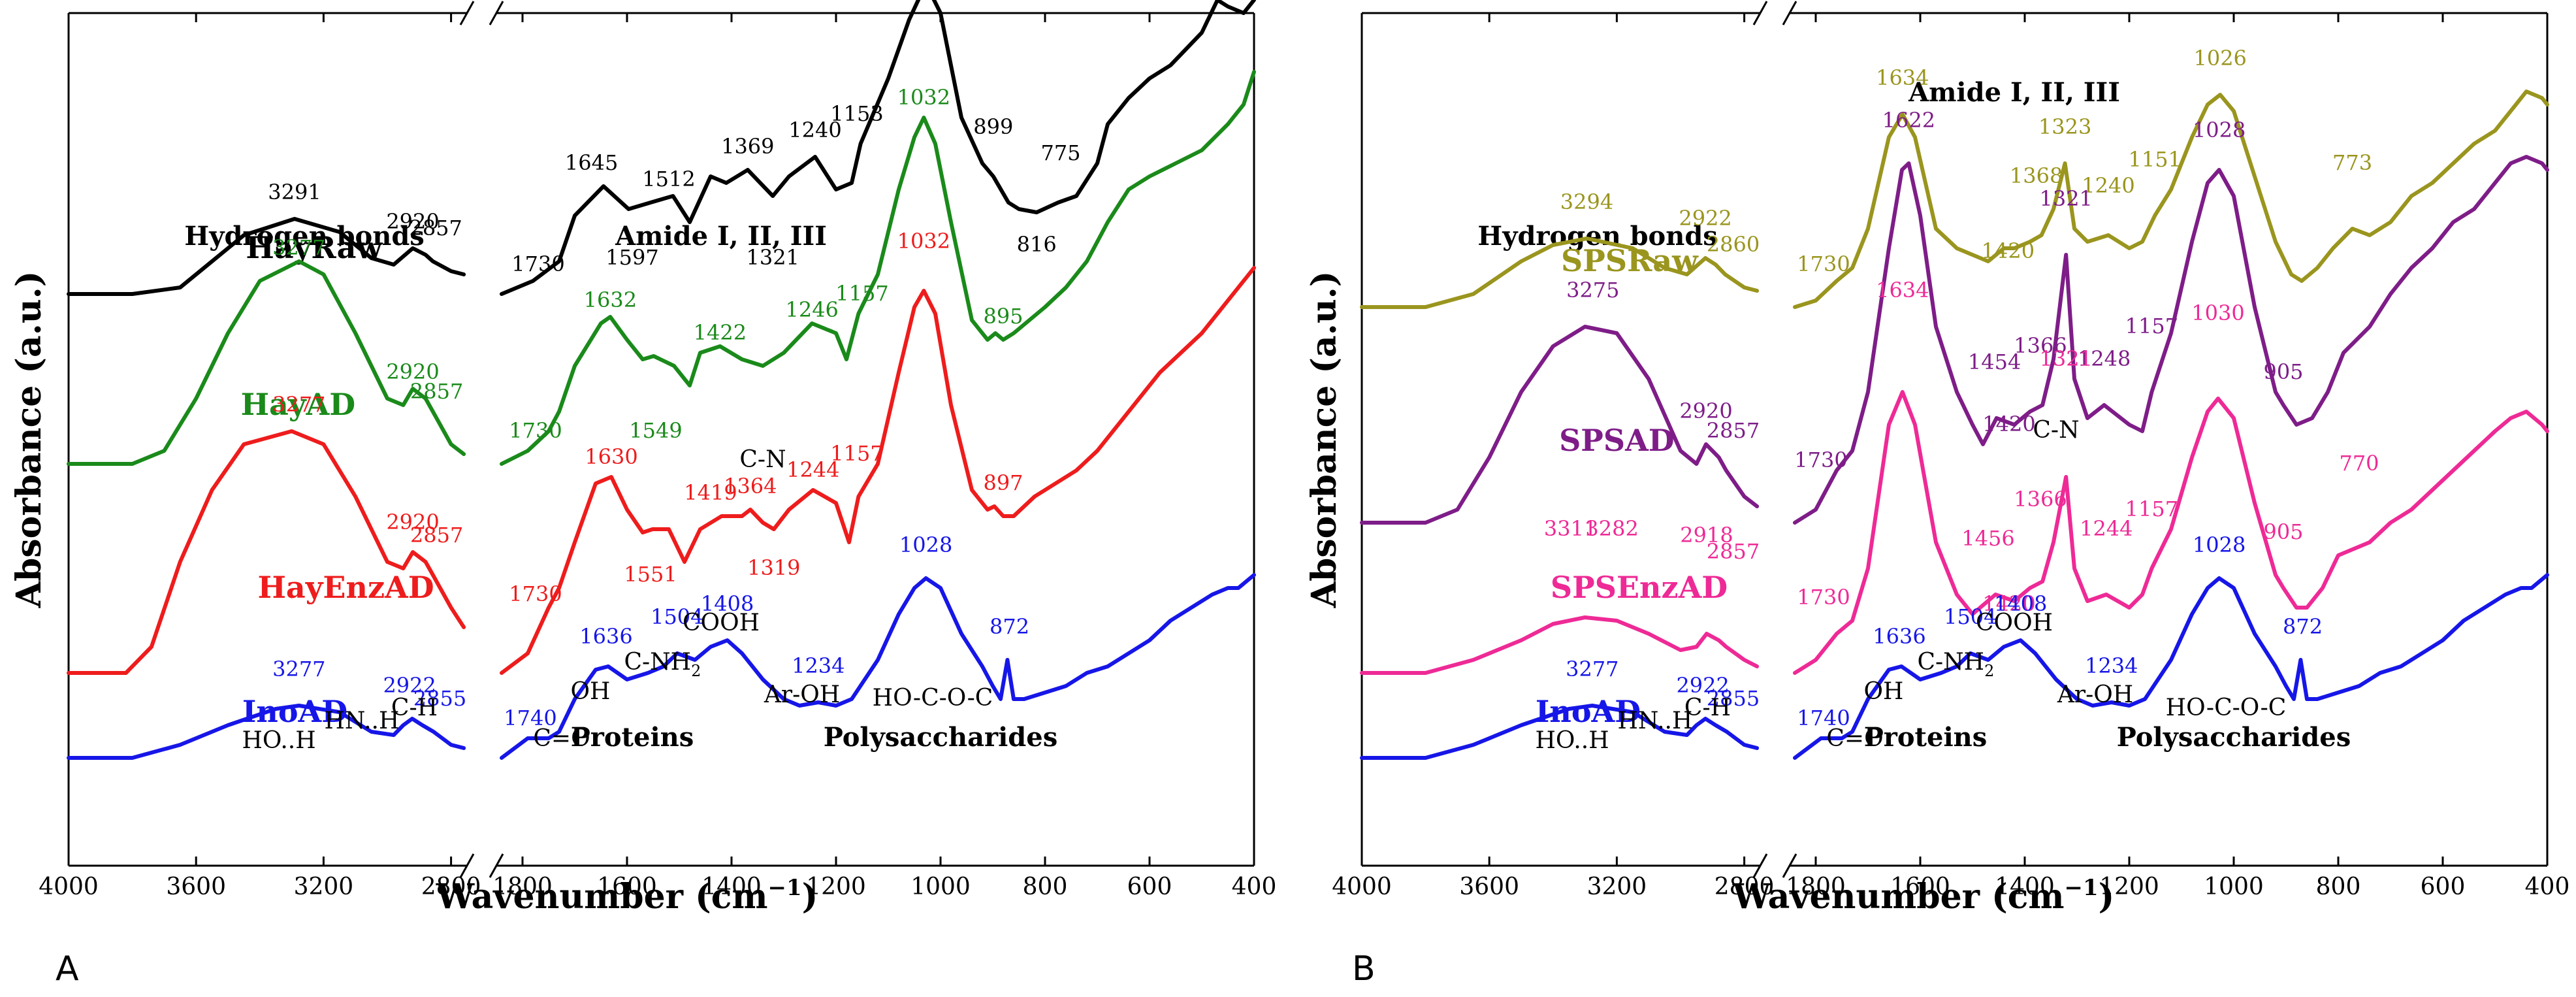 This screenshot has height=997, width=2576. What do you see at coordinates (2219, 58) in the screenshot?
I see `peak-label: 1026` at bounding box center [2219, 58].